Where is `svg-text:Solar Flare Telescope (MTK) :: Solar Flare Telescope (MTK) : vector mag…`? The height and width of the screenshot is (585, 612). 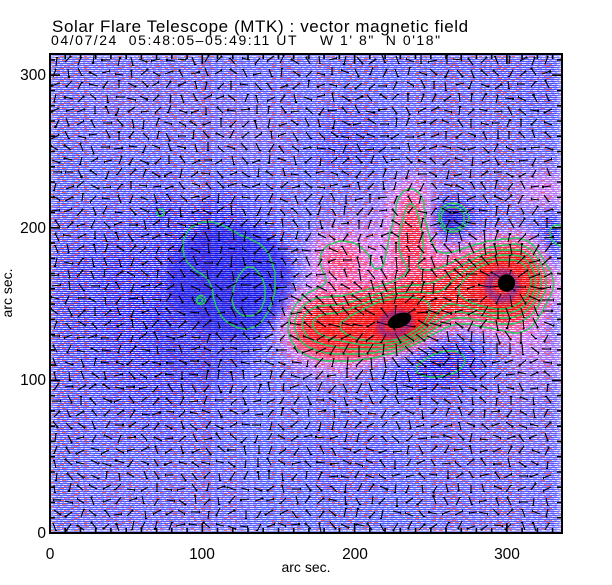 svg-text:Solar Flare Telescope (MTK) :: Solar Flare Telescope (MTK) : vector mag… is located at coordinates (260, 26).